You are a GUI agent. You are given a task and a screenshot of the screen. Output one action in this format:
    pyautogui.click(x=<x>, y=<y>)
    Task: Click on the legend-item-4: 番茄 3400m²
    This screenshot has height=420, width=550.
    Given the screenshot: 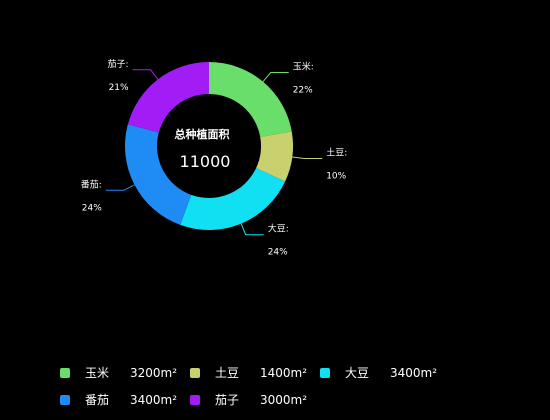 What is the action you would take?
    pyautogui.click(x=118, y=400)
    